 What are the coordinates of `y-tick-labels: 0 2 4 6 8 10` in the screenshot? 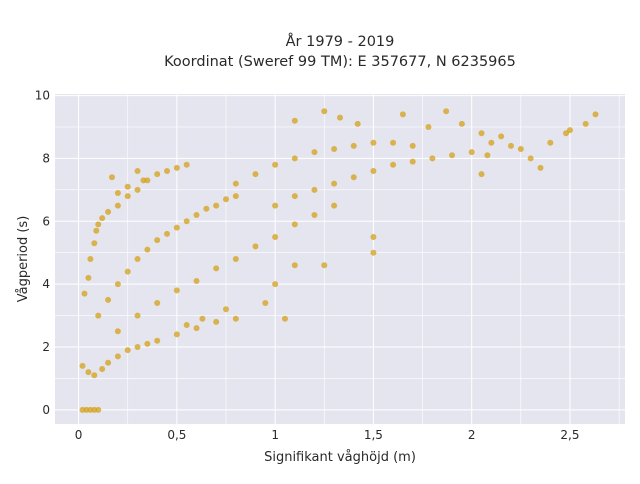 It's located at (42, 253).